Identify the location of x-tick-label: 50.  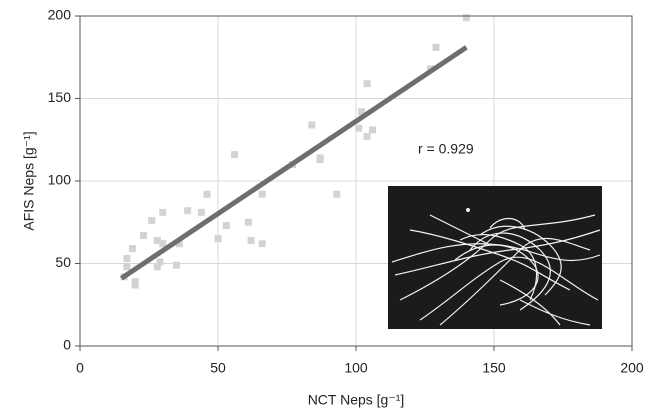
(218, 368).